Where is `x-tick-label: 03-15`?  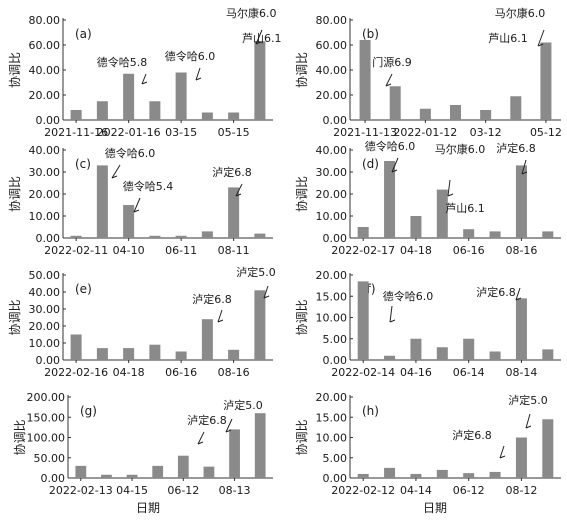 x-tick-label: 03-15 is located at coordinates (181, 132).